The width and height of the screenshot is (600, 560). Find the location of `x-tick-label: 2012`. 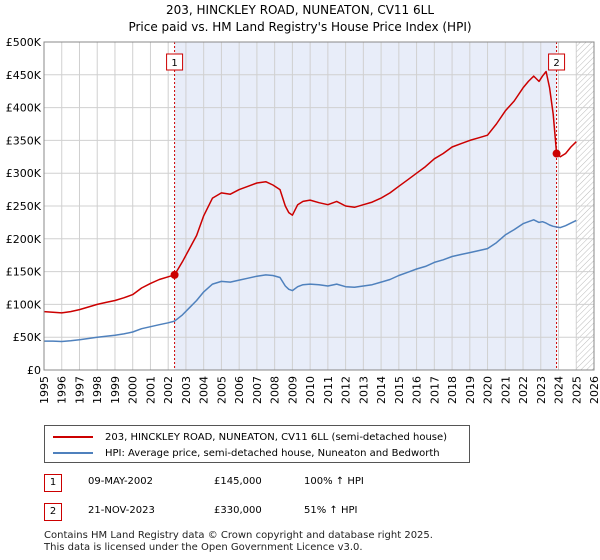

x-tick-label: 2012 is located at coordinates (346, 390).